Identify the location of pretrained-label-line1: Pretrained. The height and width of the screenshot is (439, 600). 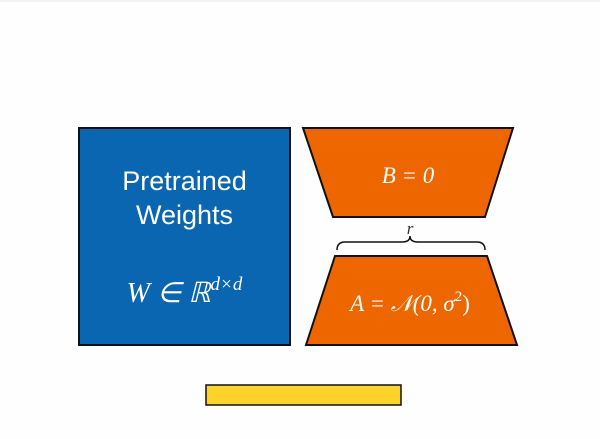
(184, 181).